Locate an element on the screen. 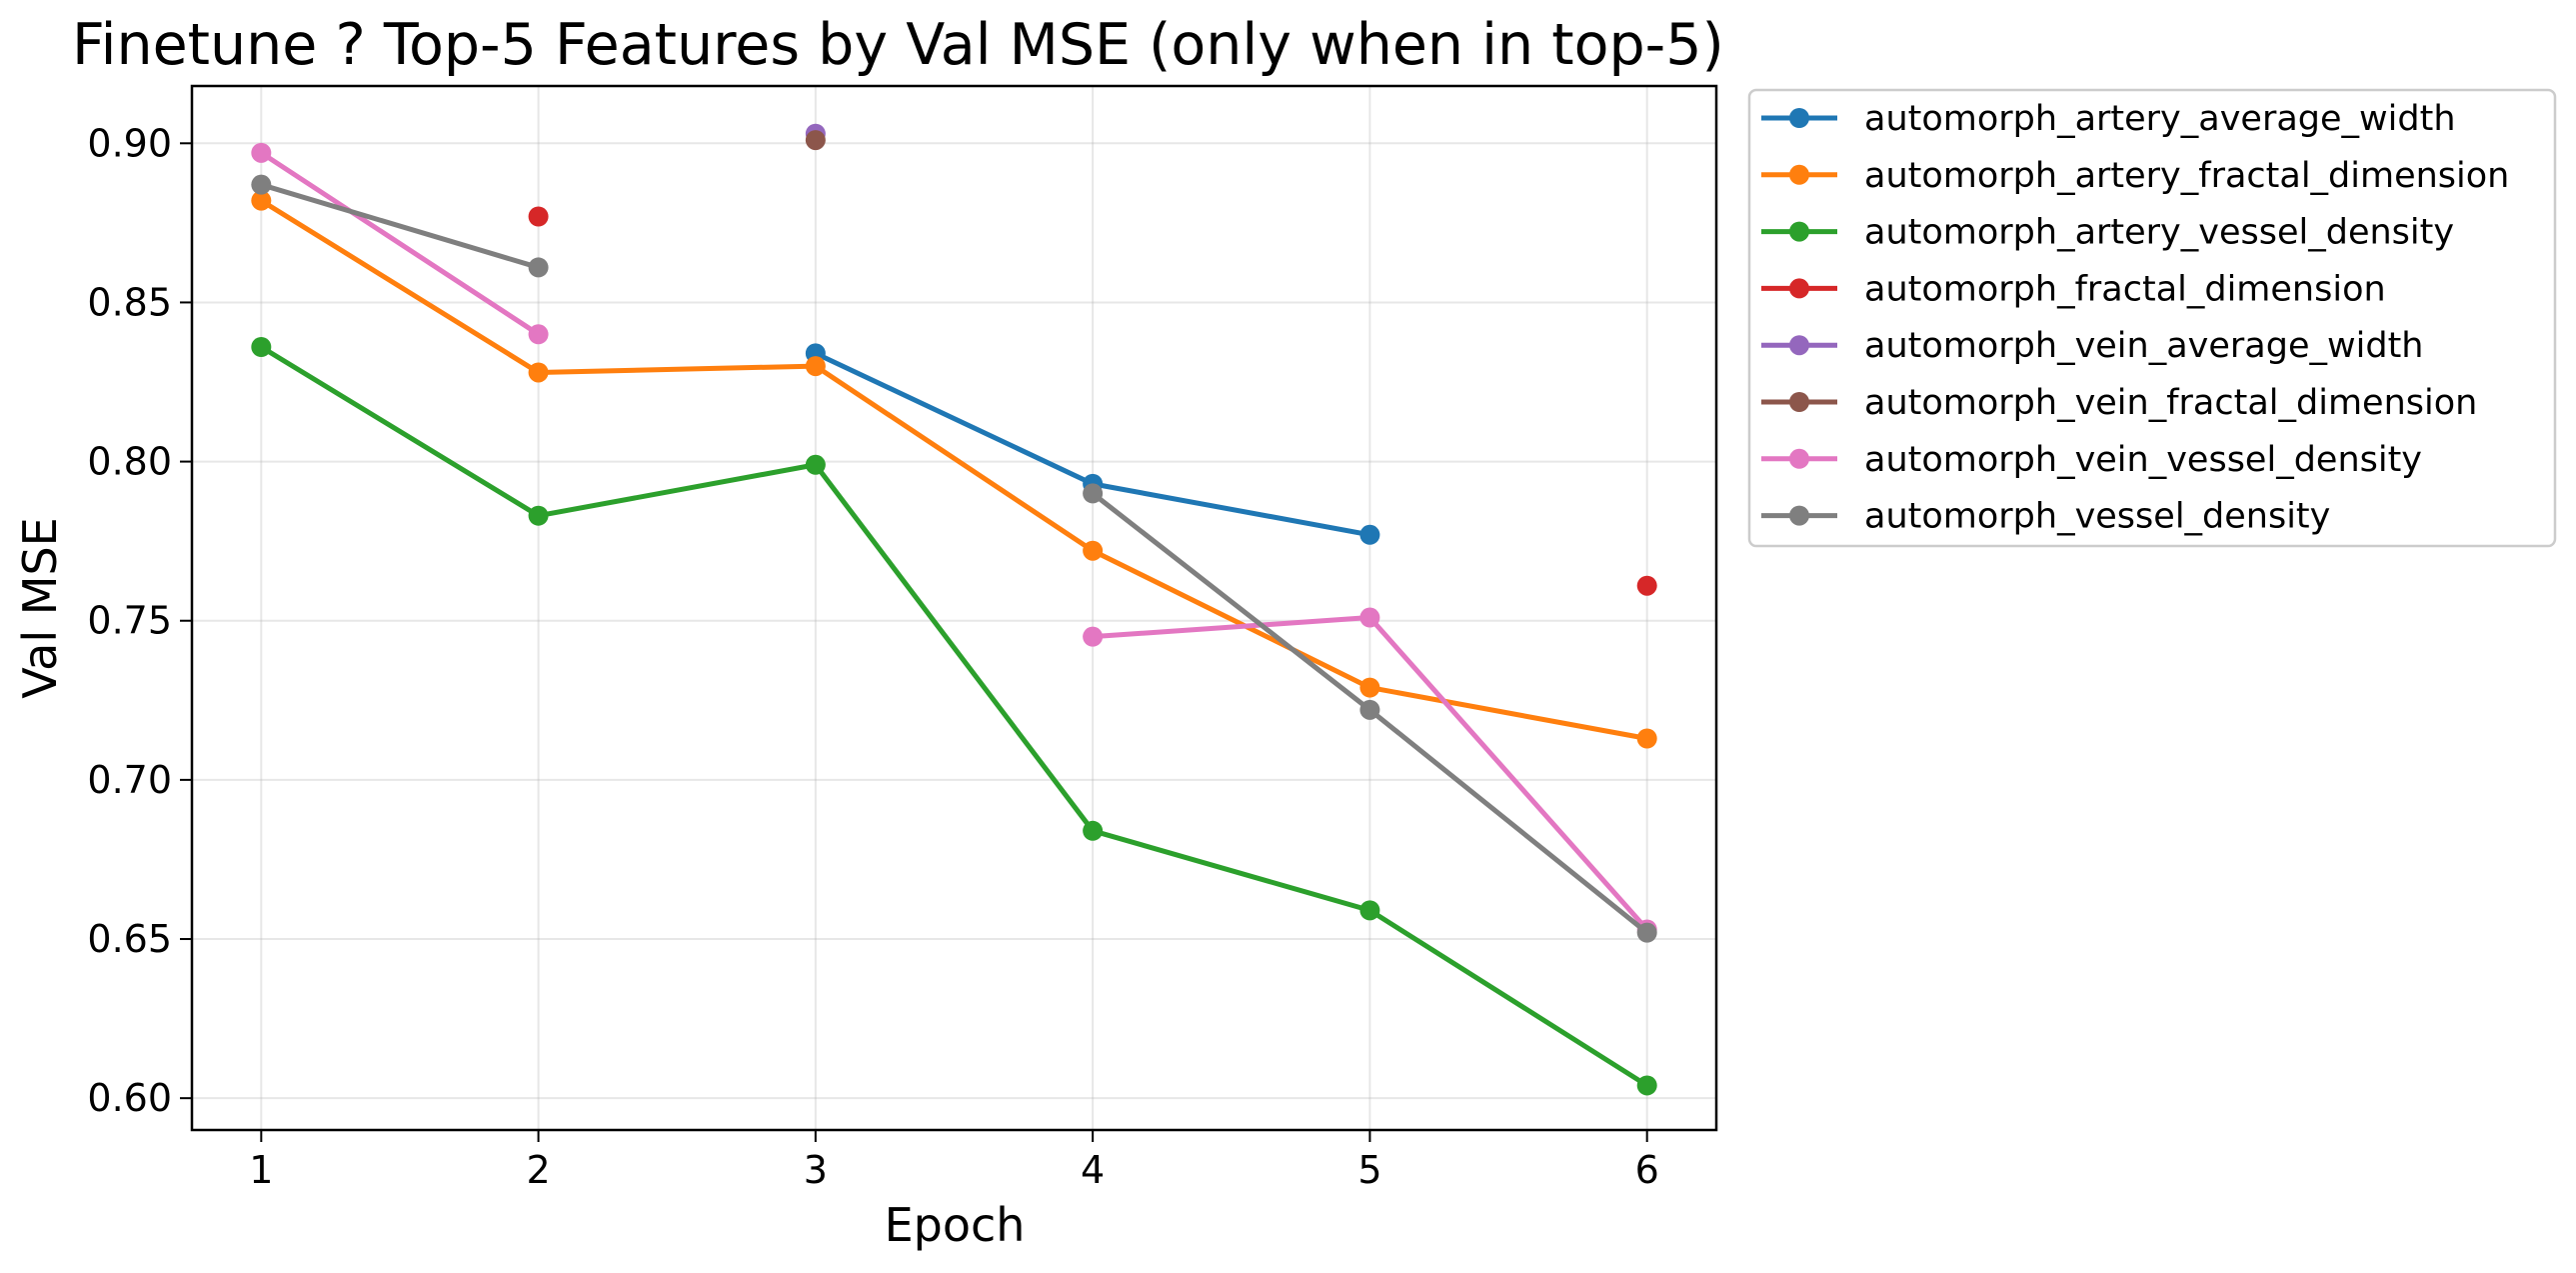  x-tick-label: 3 is located at coordinates (816, 1170).